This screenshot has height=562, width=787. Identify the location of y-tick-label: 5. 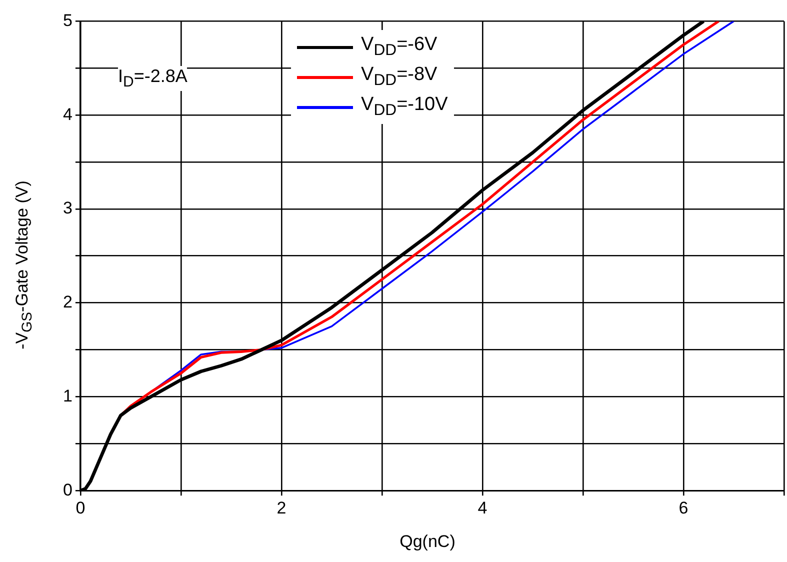
(67, 20).